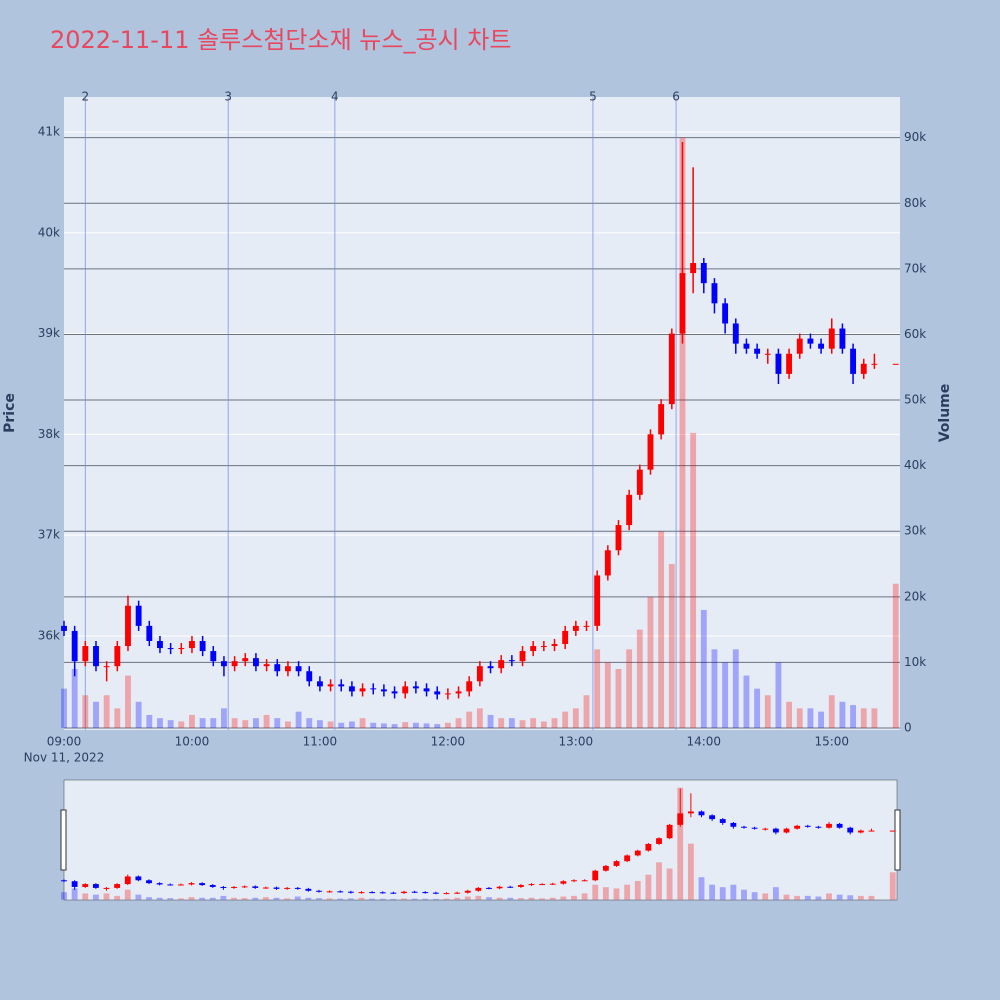  What do you see at coordinates (915, 465) in the screenshot?
I see `y2-tick-label: 40k` at bounding box center [915, 465].